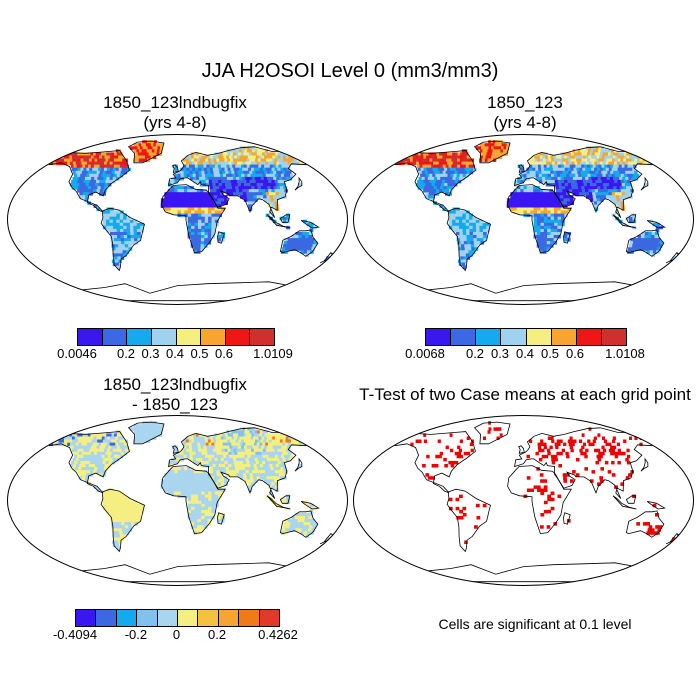 The width and height of the screenshot is (700, 700). I want to click on significance-note: Cells are significant at 0.1 level, so click(535, 624).